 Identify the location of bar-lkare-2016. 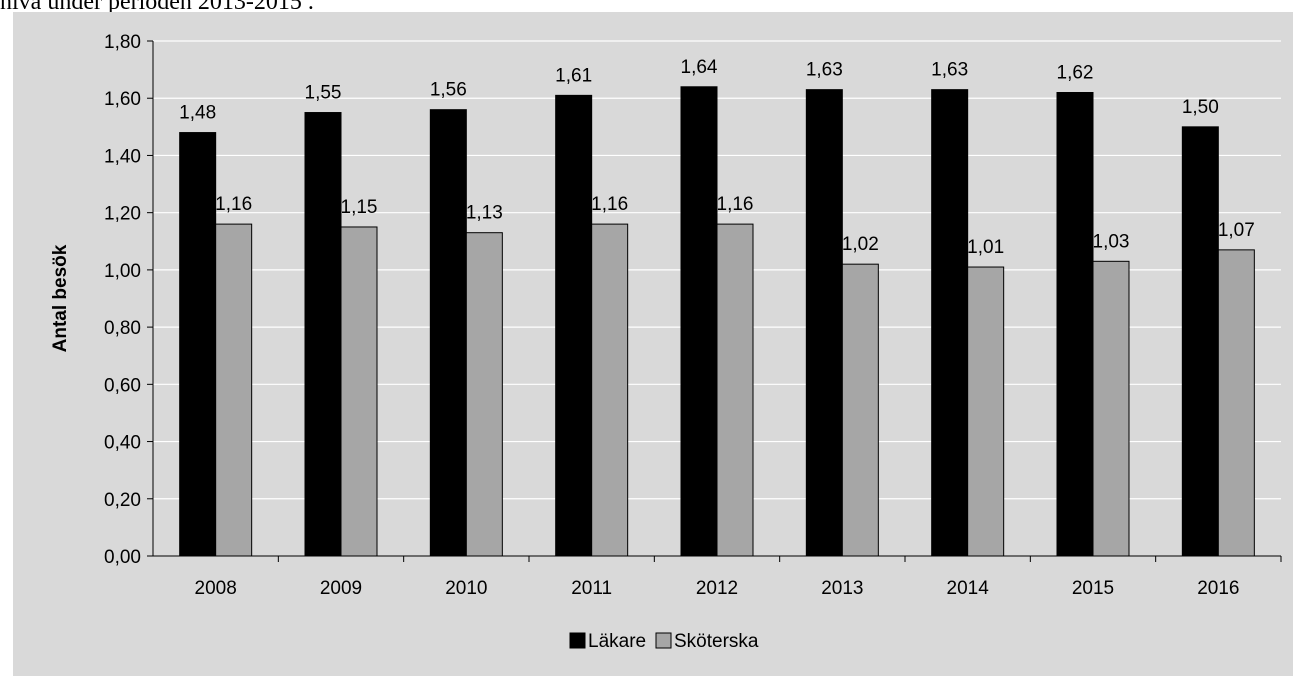
(1200, 341).